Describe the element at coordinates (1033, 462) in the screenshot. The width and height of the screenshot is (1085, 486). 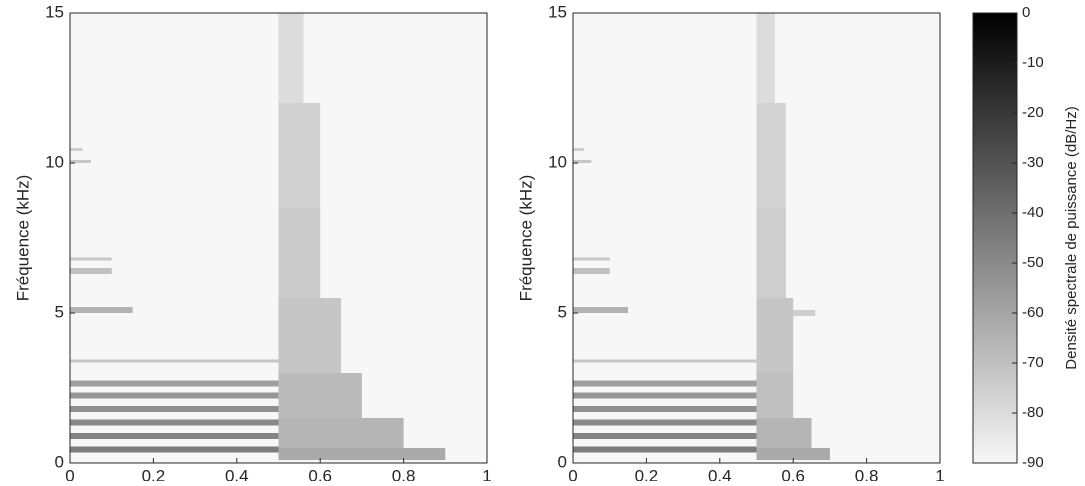
I see `colorbar-tick-label: -90` at that location.